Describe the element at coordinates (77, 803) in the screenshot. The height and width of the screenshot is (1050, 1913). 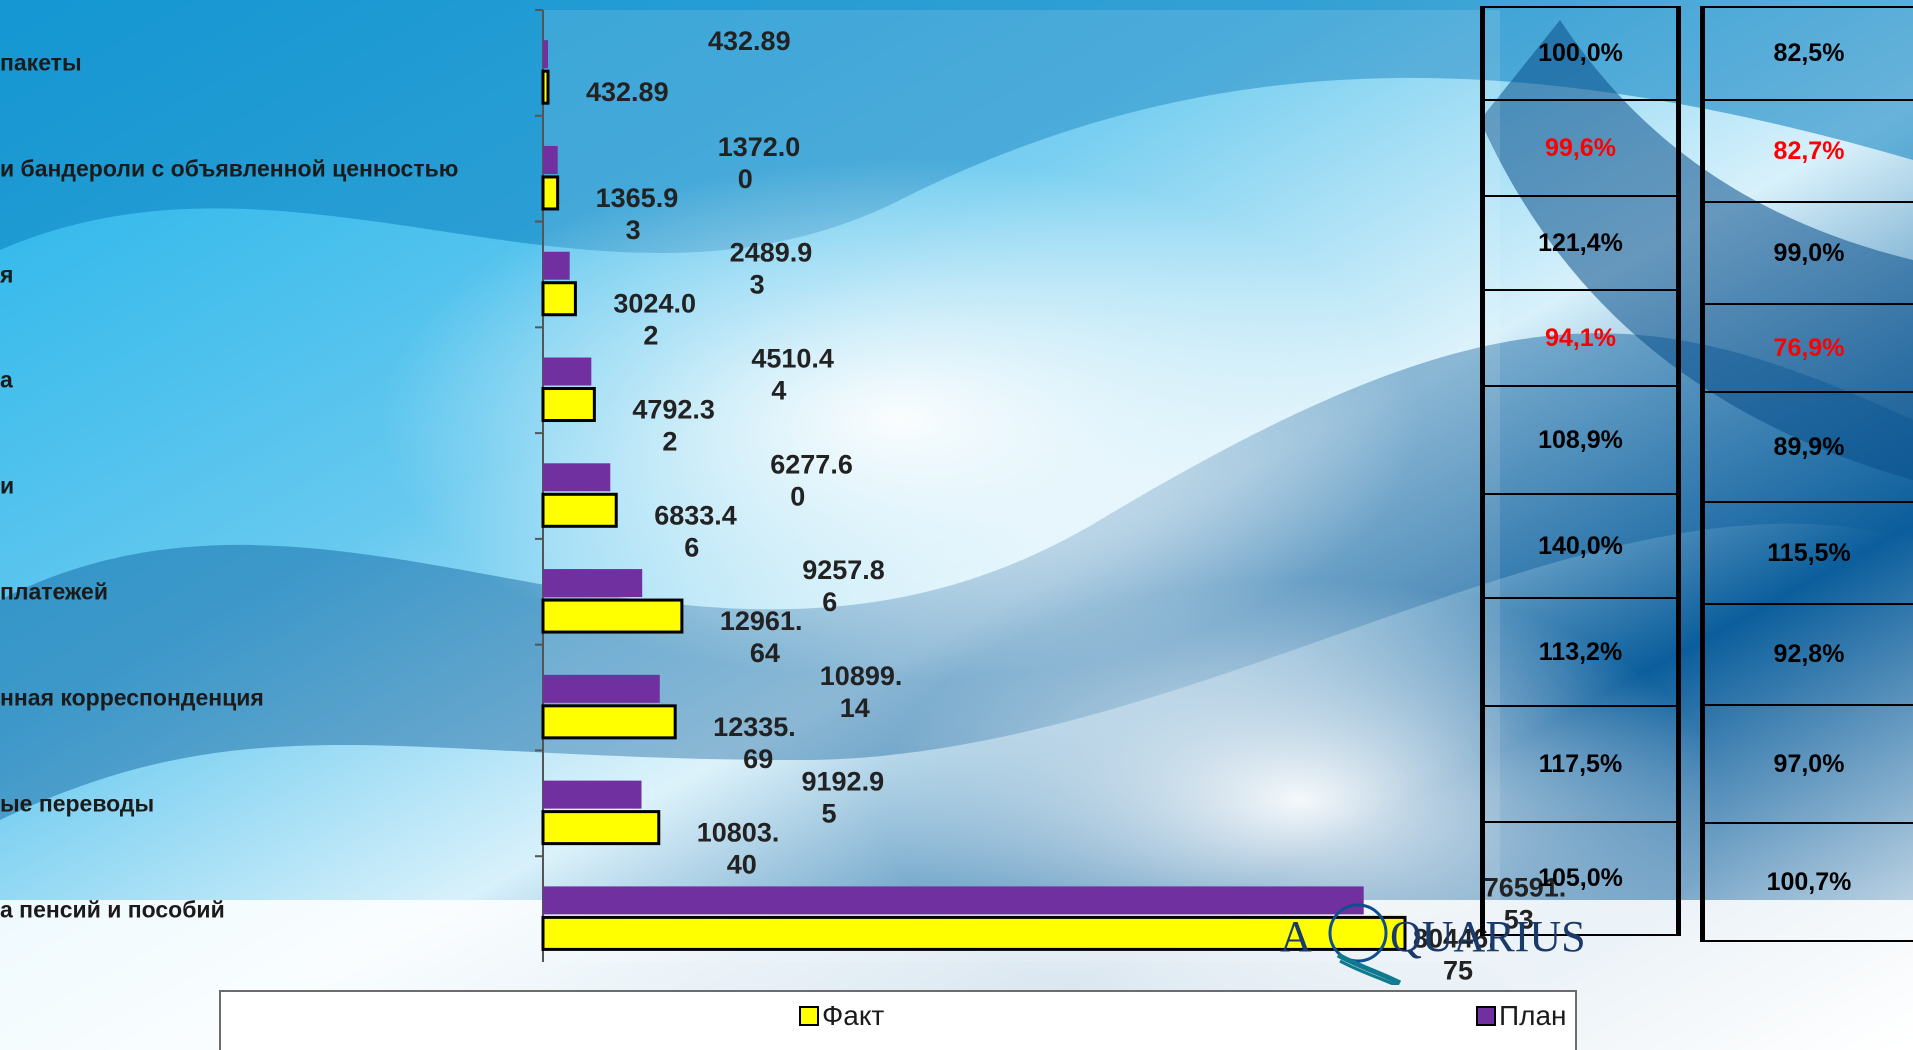
I see `category-label: ые переводы` at that location.